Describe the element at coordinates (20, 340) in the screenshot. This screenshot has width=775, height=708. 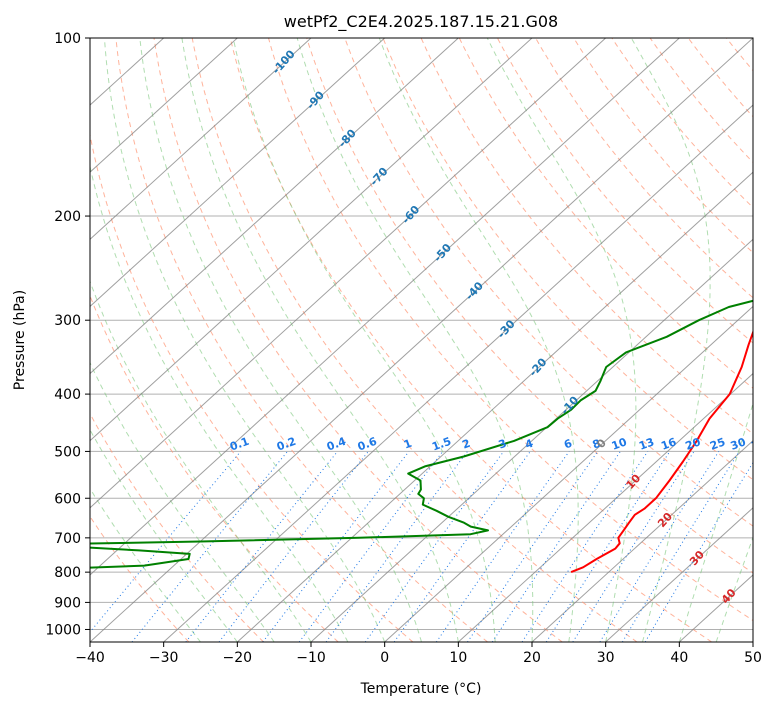
I see `y-axis-label: Pressure (hPa)` at that location.